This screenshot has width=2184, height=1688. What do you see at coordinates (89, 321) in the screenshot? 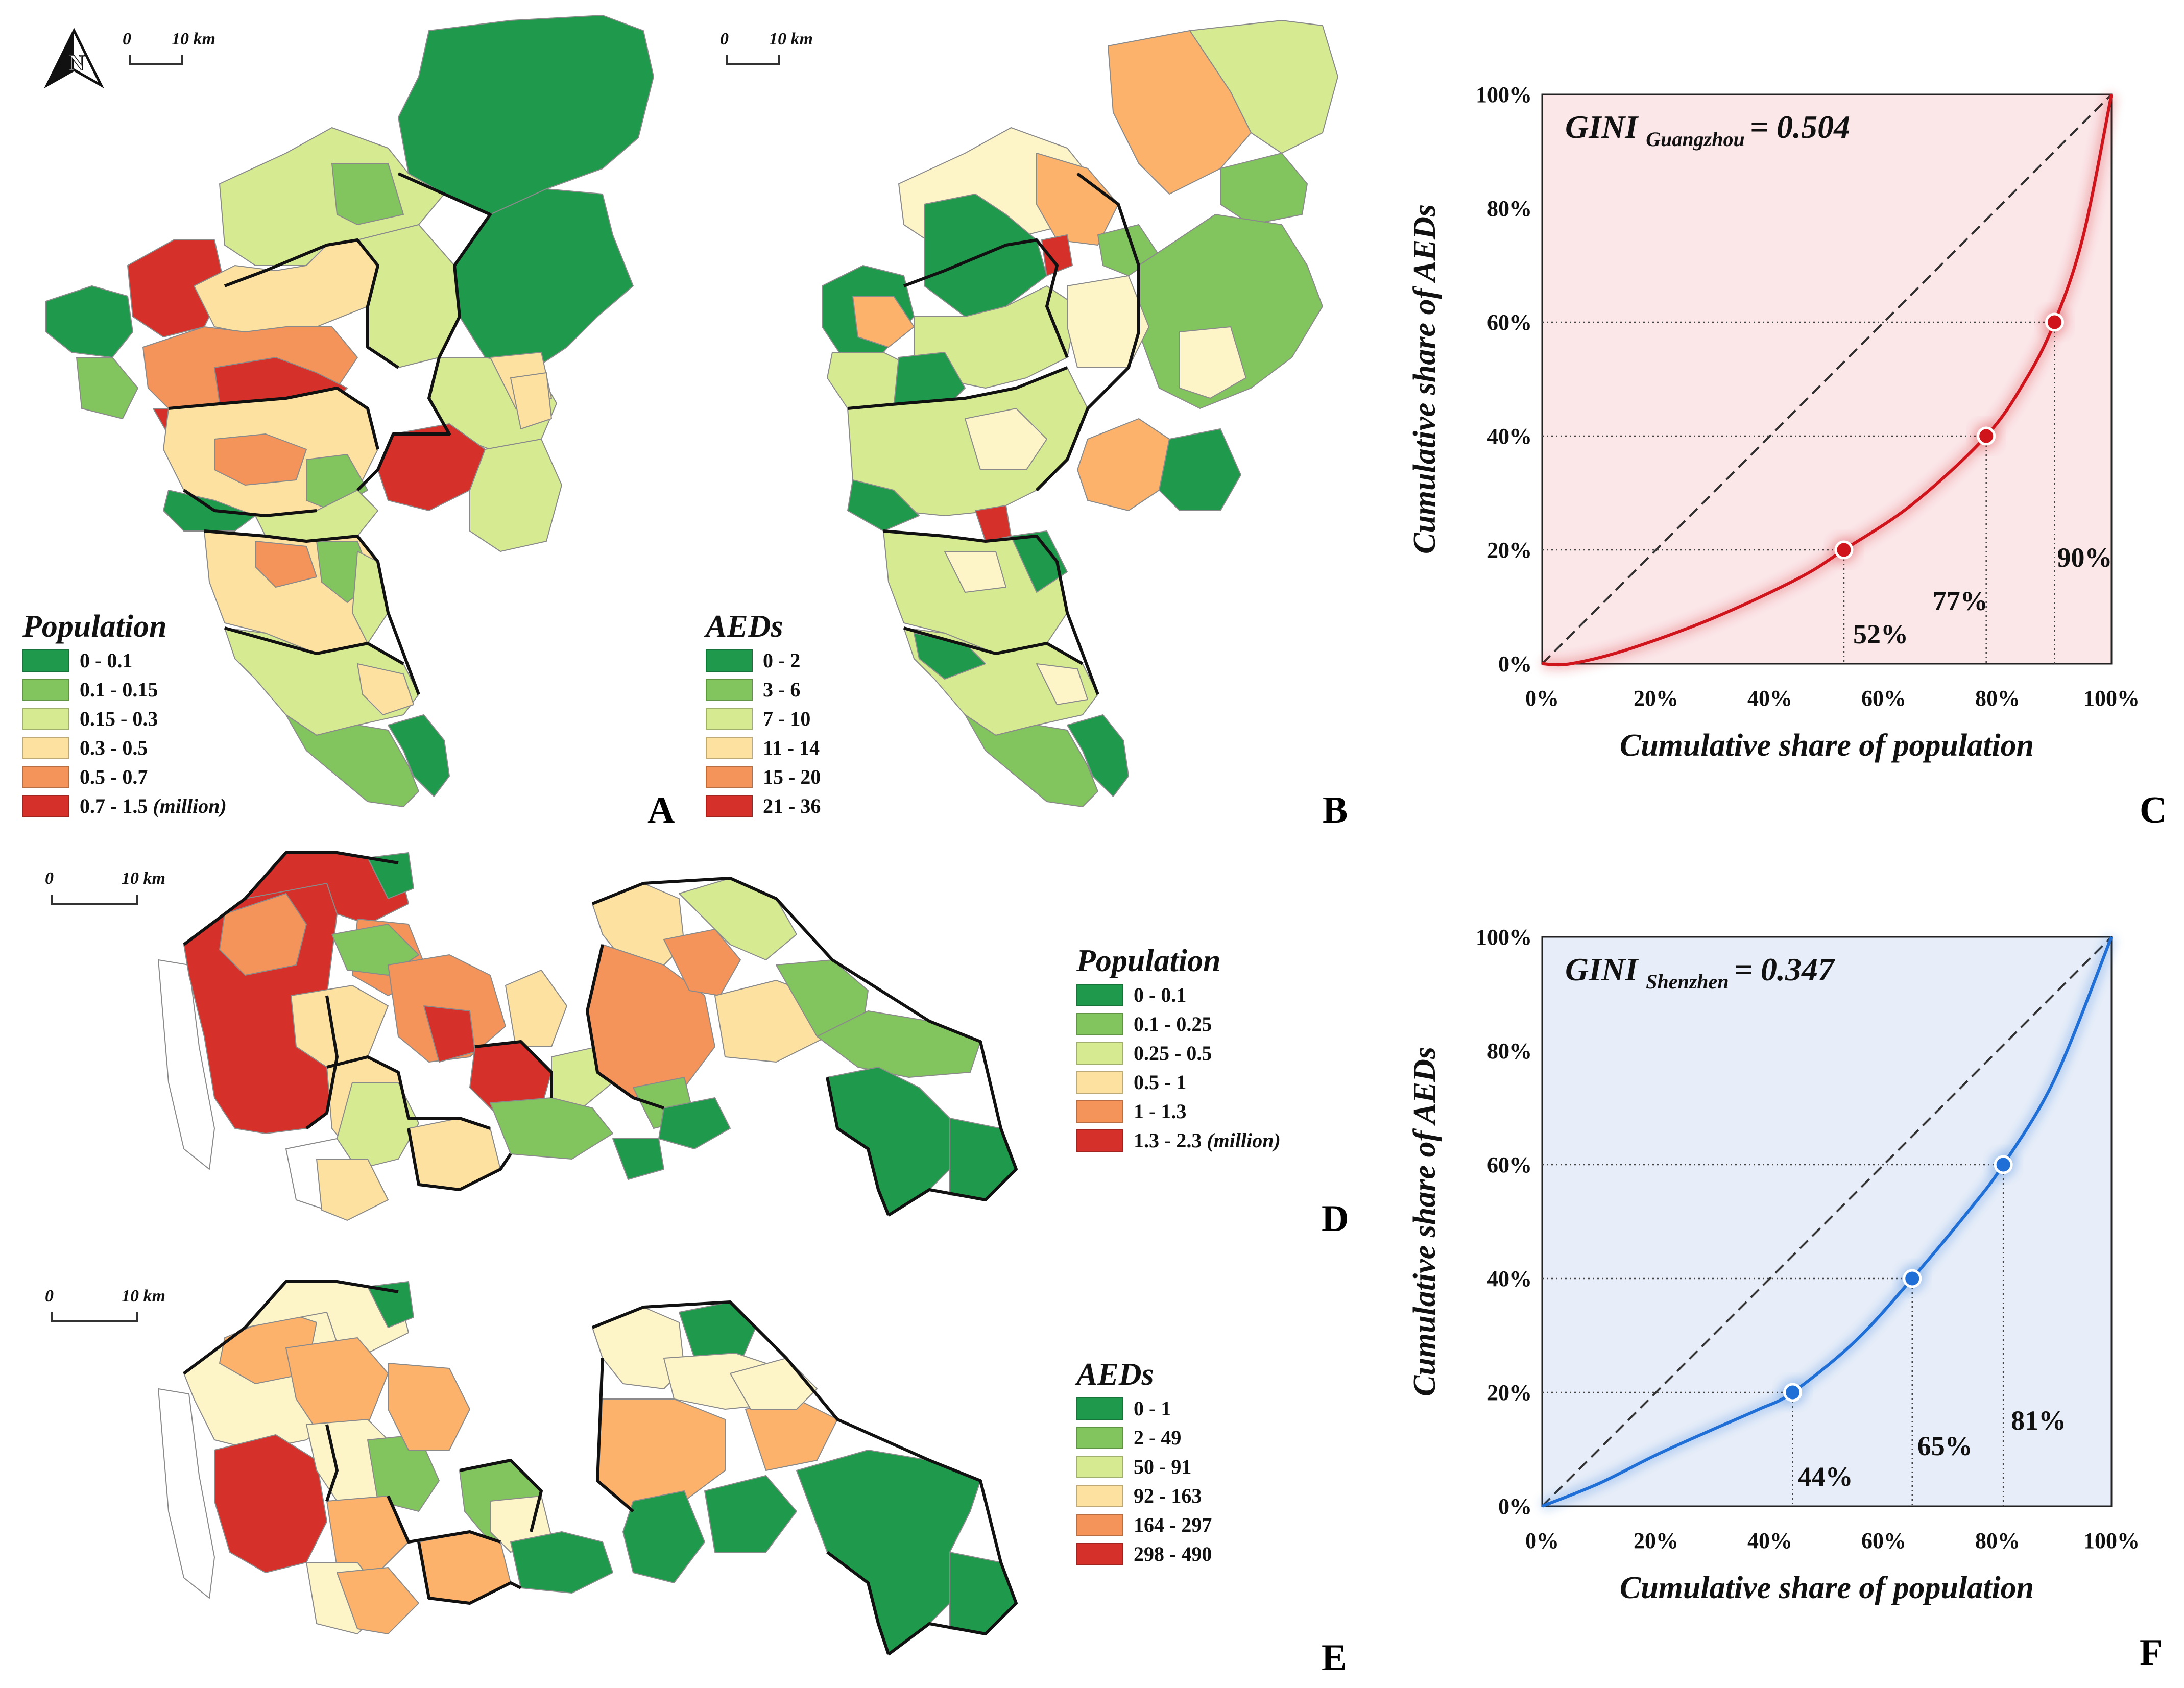
I see `region-far-west` at bounding box center [89, 321].